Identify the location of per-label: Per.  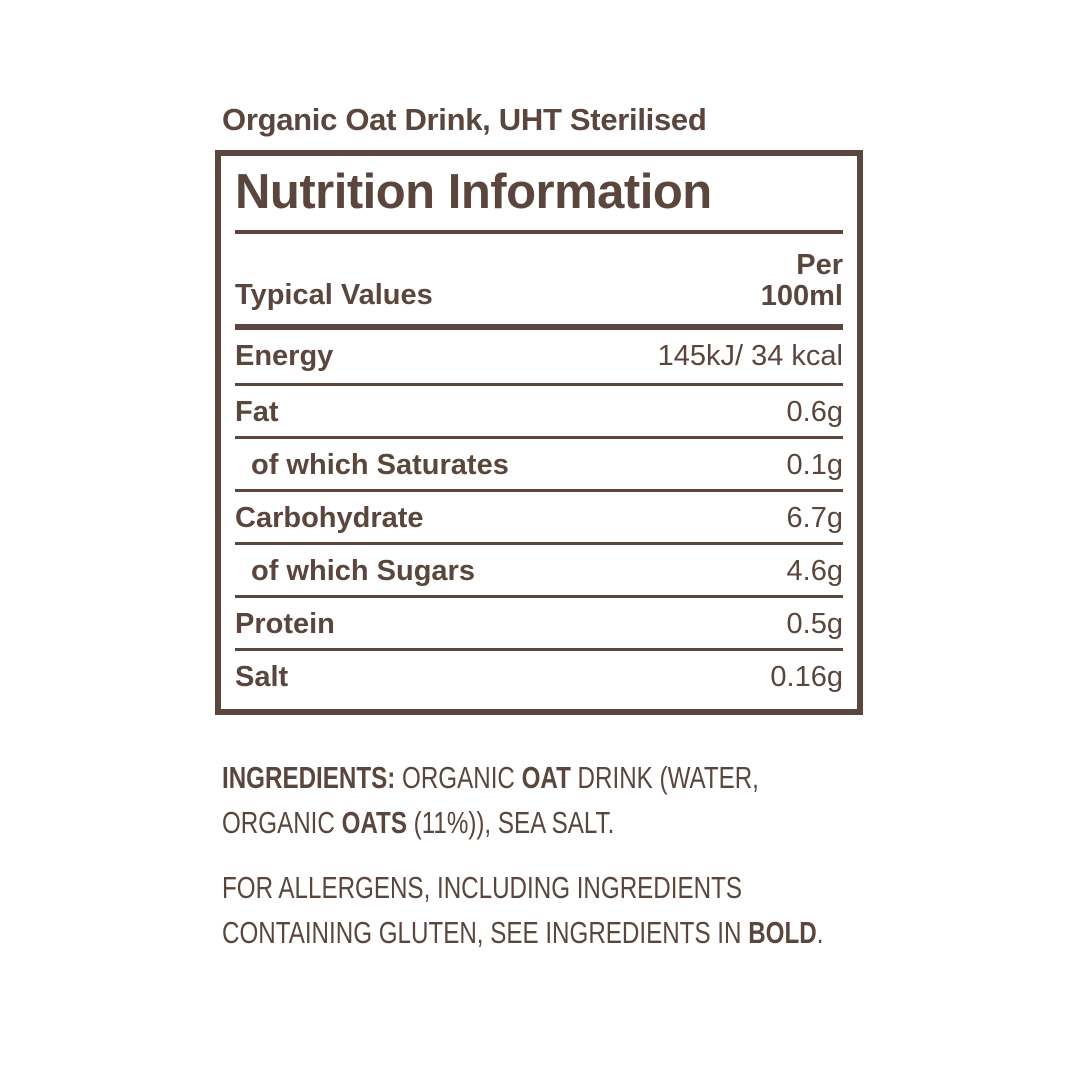
(819, 265).